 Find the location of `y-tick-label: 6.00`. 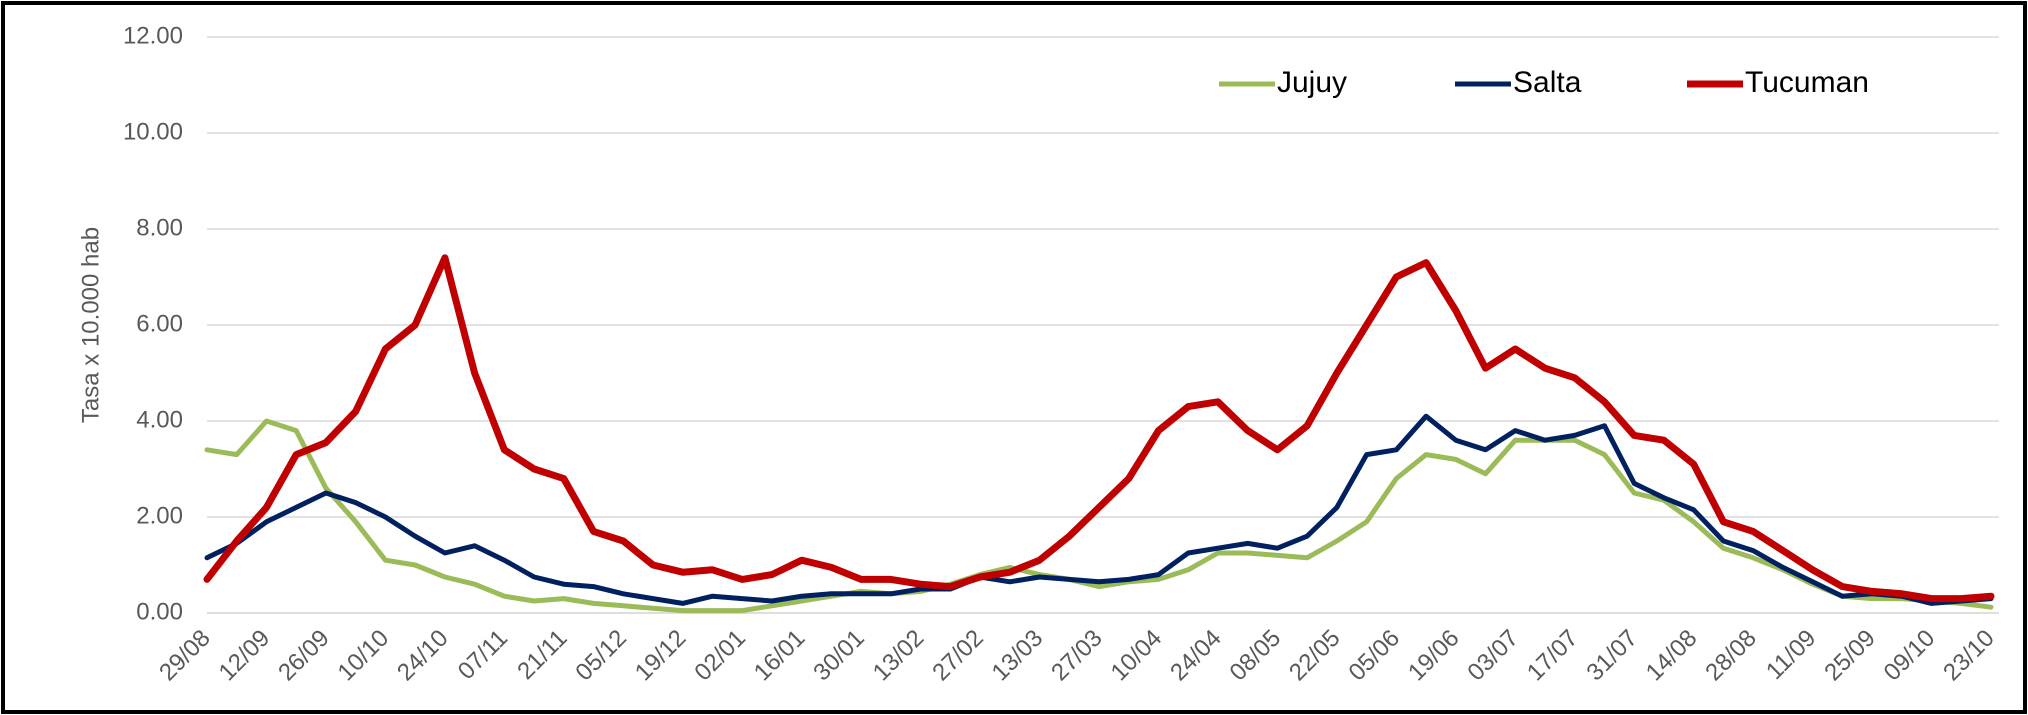

y-tick-label: 6.00 is located at coordinates (159, 323).